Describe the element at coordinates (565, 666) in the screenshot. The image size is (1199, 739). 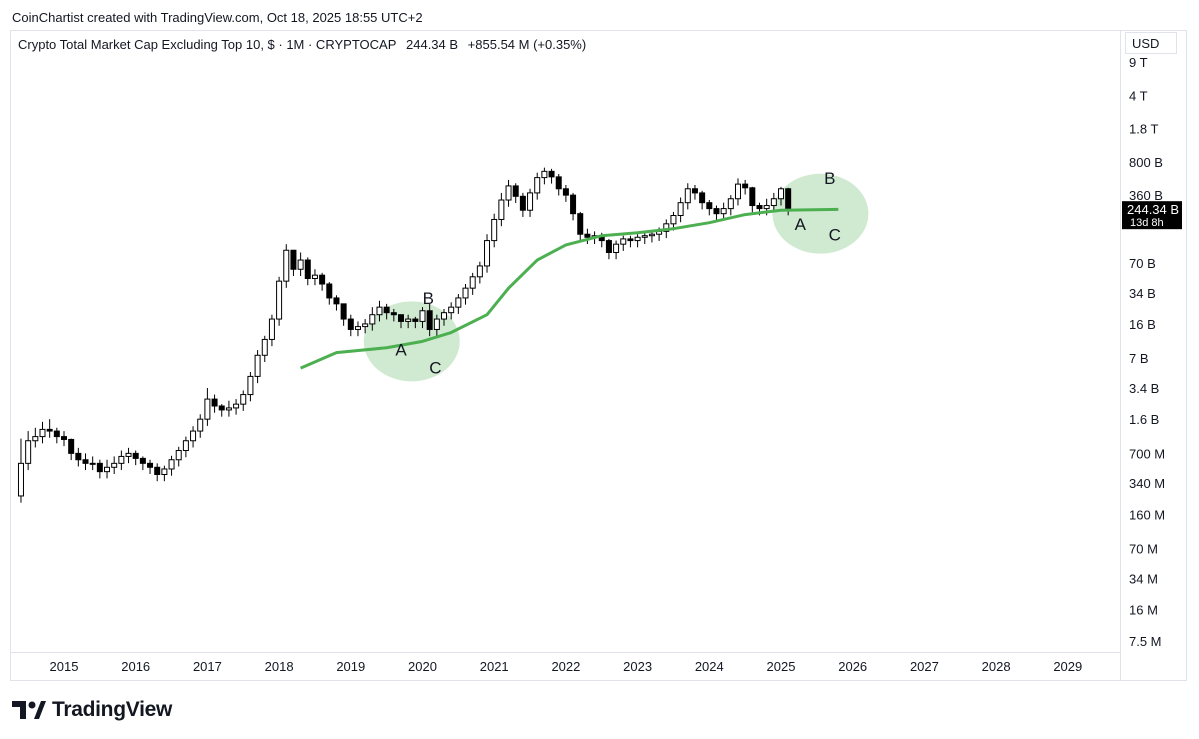
I see `time-tick-label: 2022` at that location.